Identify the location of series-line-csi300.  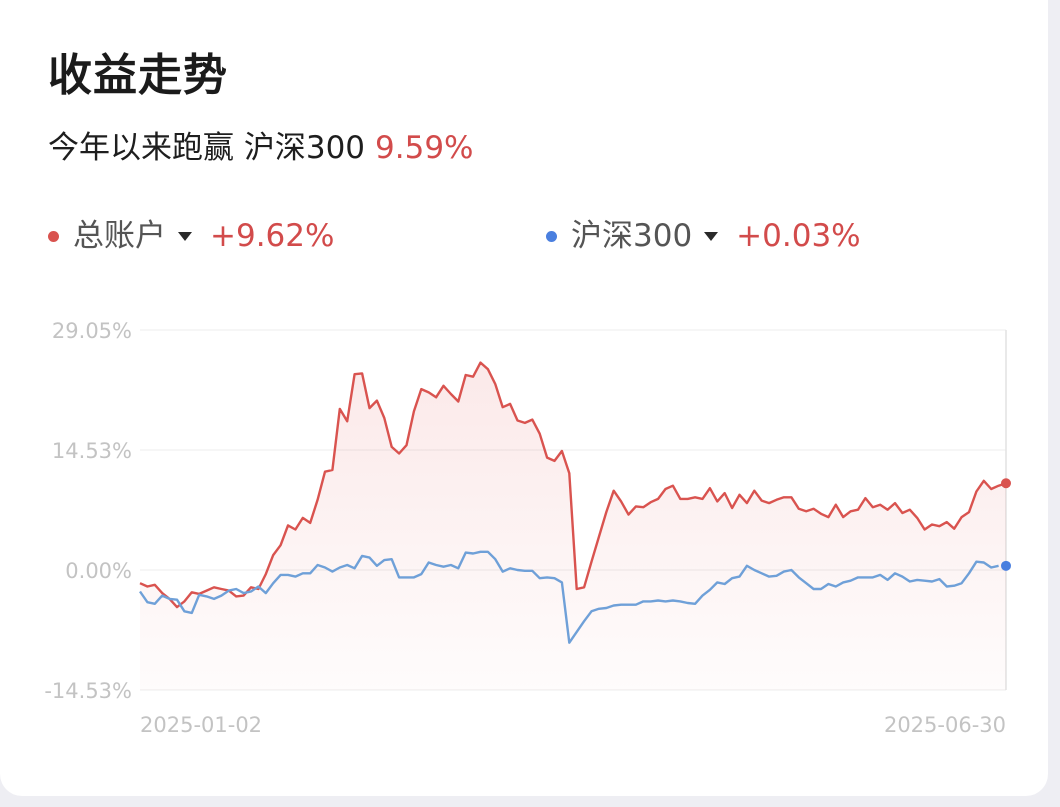
(569, 597).